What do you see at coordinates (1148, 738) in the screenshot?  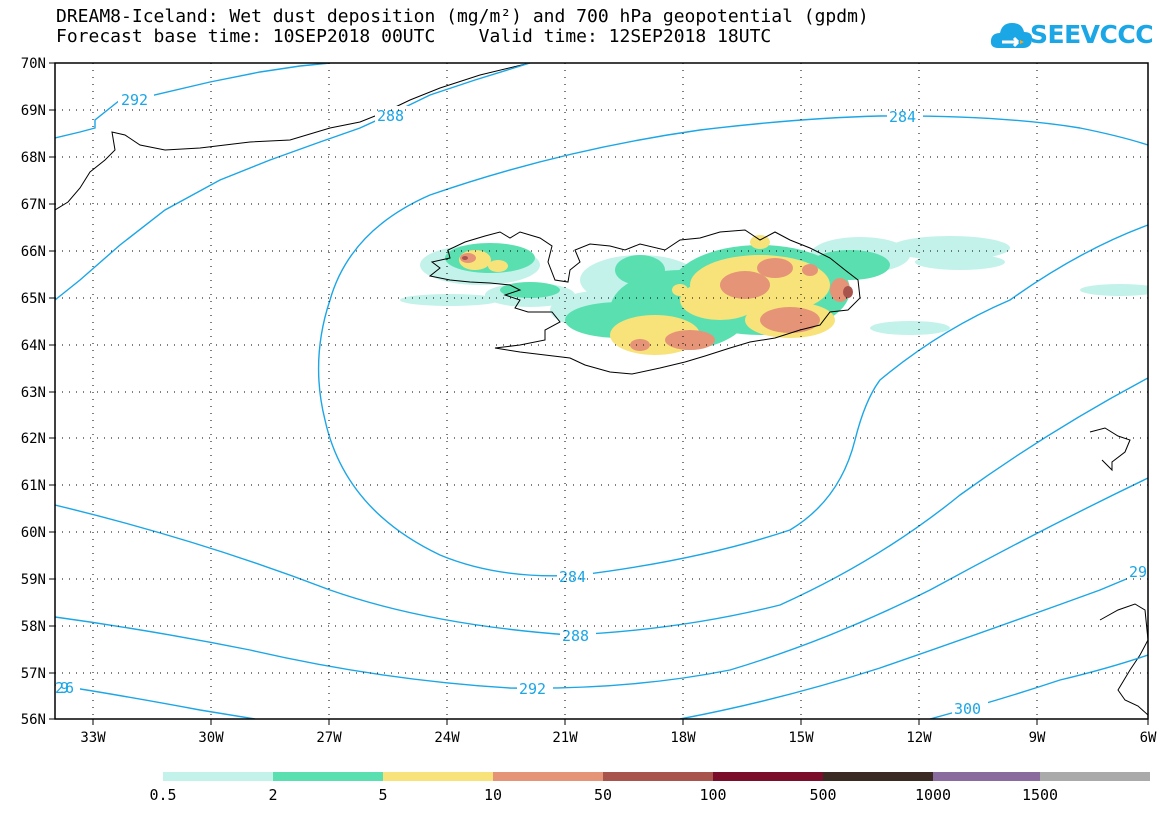 I see `lon-label: 6W` at bounding box center [1148, 738].